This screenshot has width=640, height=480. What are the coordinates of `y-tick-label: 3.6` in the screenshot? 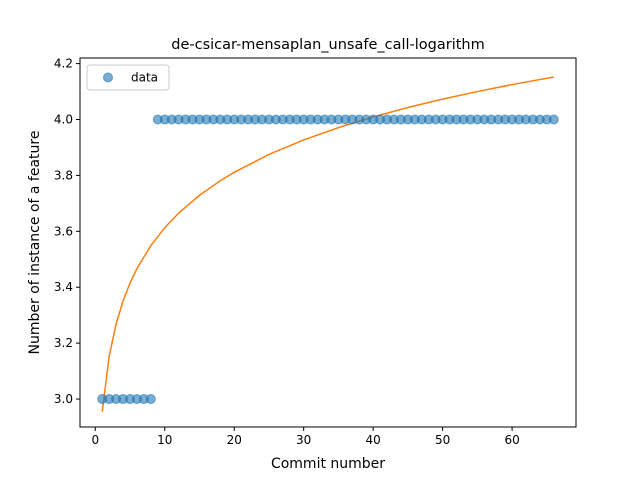 It's located at (63, 231).